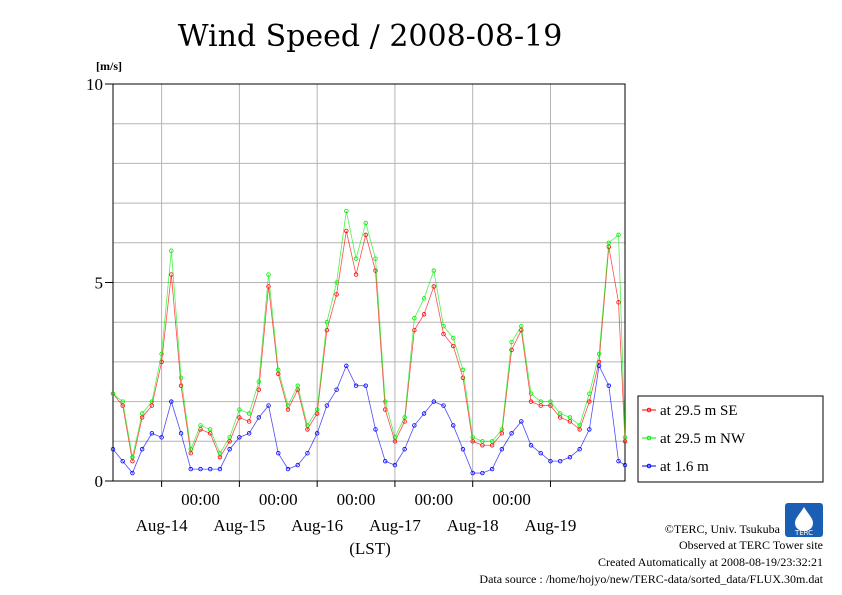 This screenshot has height=595, width=842. What do you see at coordinates (99, 283) in the screenshot?
I see `y-ticks: 0 5 10` at bounding box center [99, 283].